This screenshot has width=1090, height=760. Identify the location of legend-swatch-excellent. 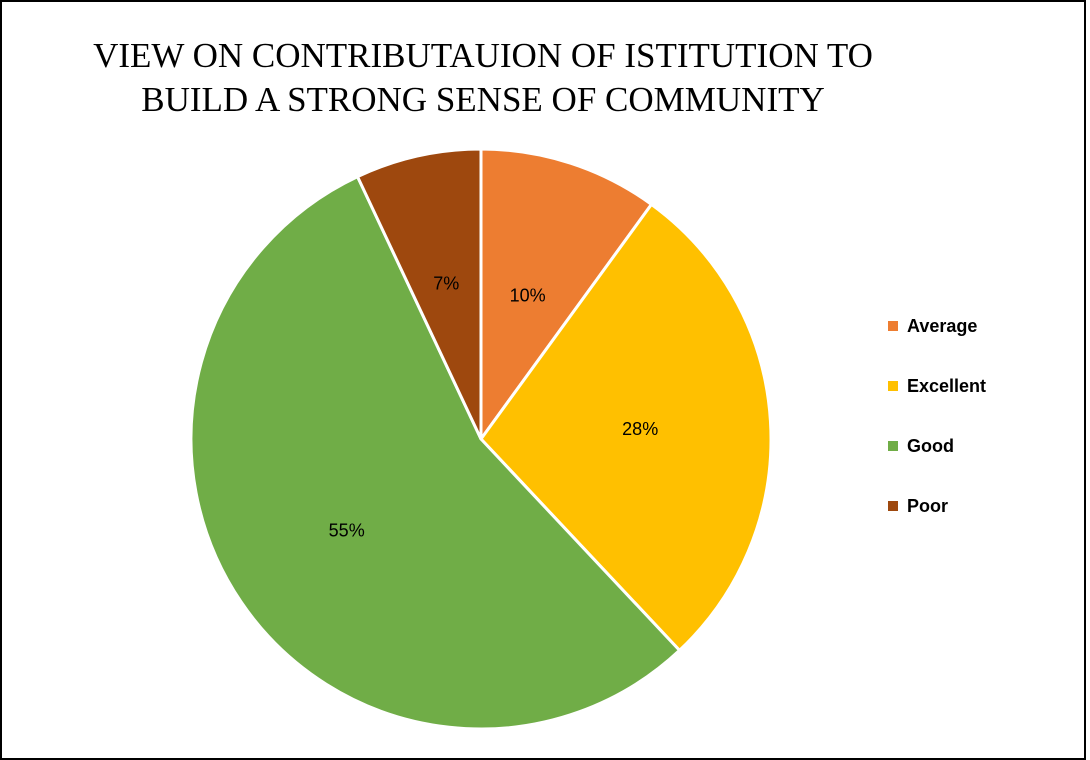
(893, 386).